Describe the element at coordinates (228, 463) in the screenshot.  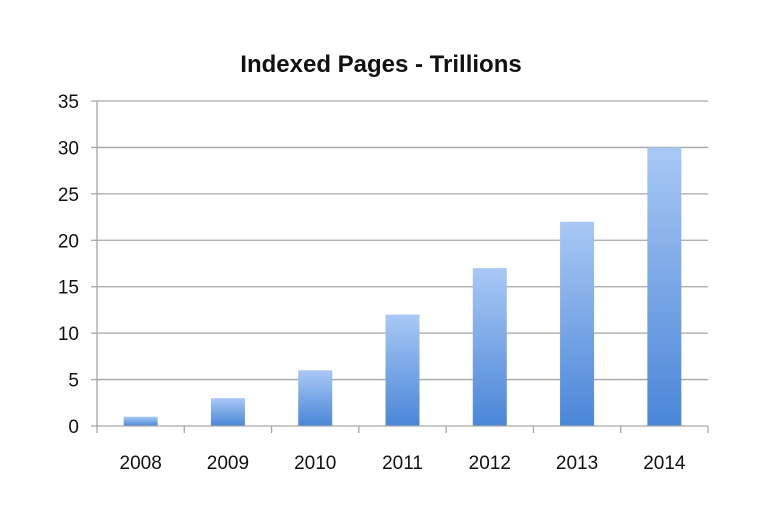
I see `x-tick-label: 2009` at that location.